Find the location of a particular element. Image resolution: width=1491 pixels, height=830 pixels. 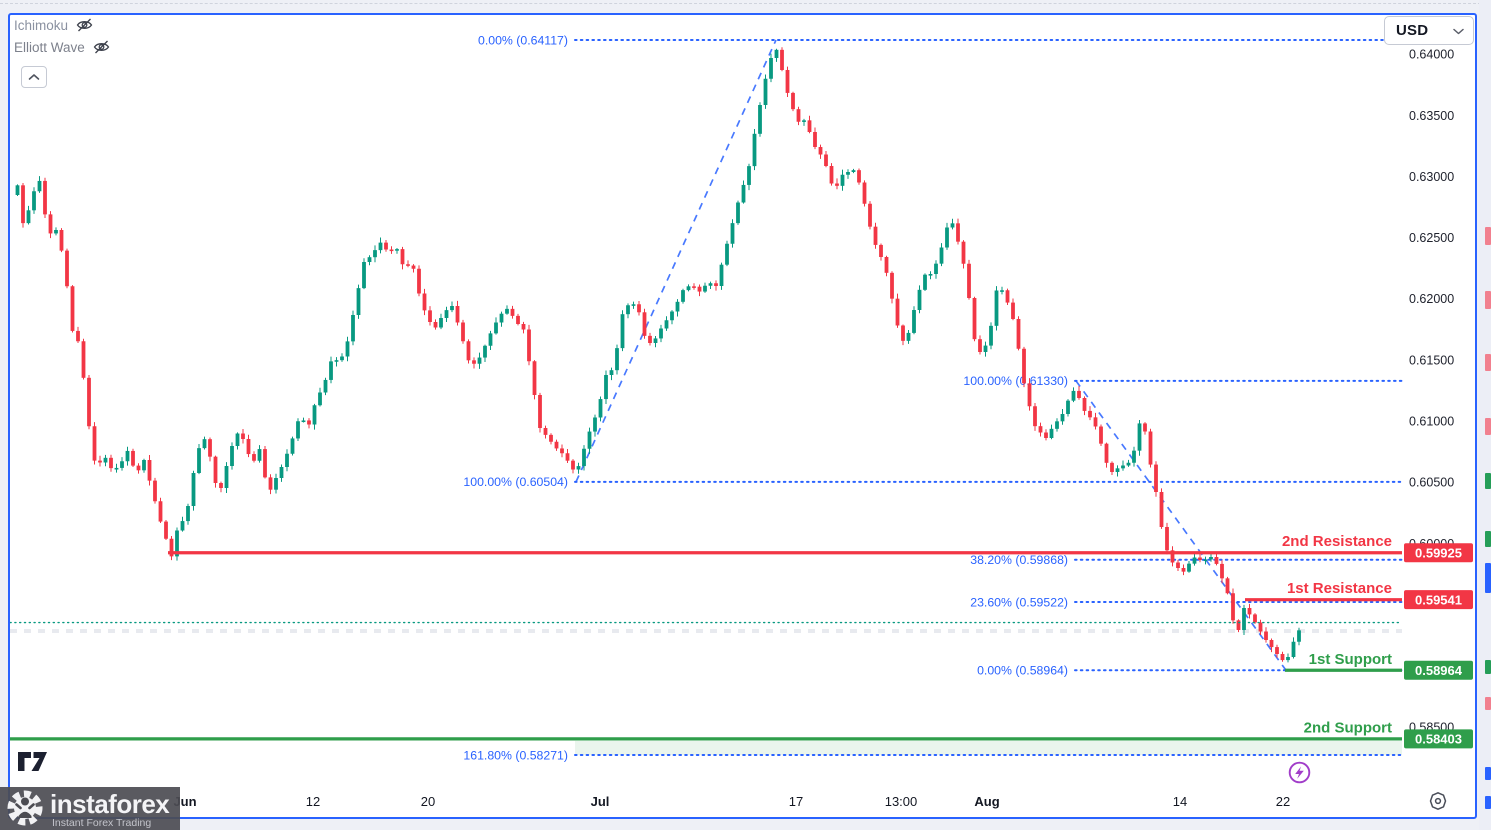

right-edge-strip is located at coordinates (1485, 415).